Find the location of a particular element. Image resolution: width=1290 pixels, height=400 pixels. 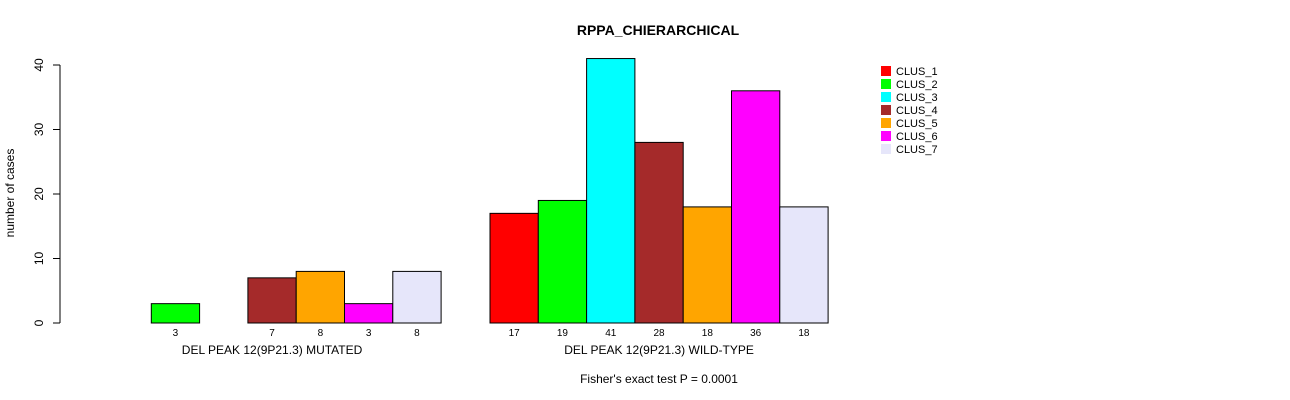

legend-label: CLUS_6 is located at coordinates (917, 137).